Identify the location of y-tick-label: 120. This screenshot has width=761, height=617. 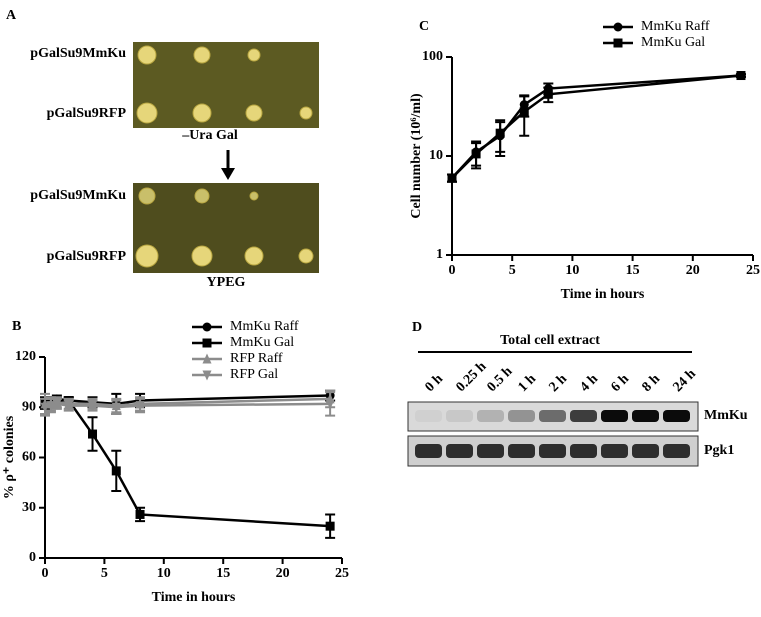
(25, 356).